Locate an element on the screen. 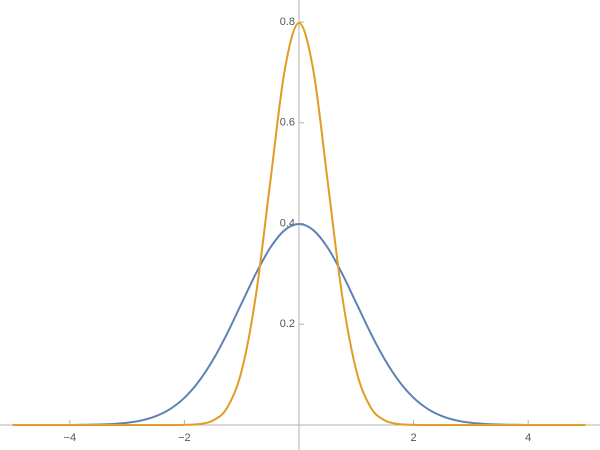 This screenshot has width=600, height=450. x-tick-label: −4 is located at coordinates (70, 438).